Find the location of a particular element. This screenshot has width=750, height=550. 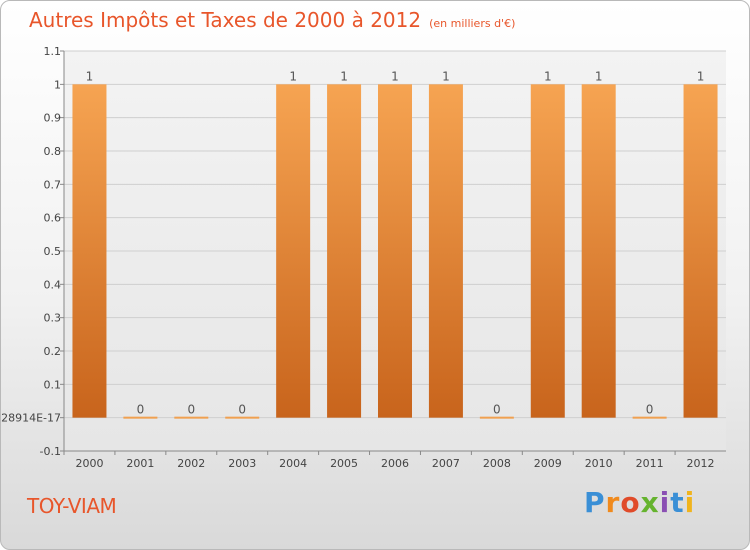

data-label-2004: 1 is located at coordinates (293, 76).